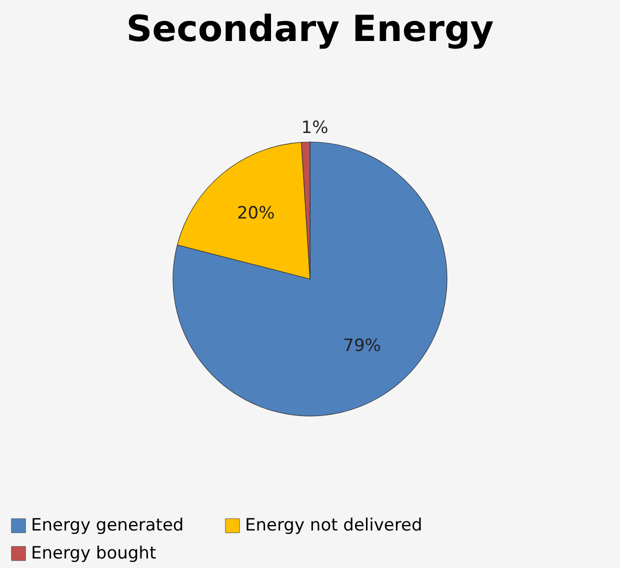 The height and width of the screenshot is (568, 630). Describe the element at coordinates (333, 526) in the screenshot. I see `legend-label: Energy not delivered` at that location.